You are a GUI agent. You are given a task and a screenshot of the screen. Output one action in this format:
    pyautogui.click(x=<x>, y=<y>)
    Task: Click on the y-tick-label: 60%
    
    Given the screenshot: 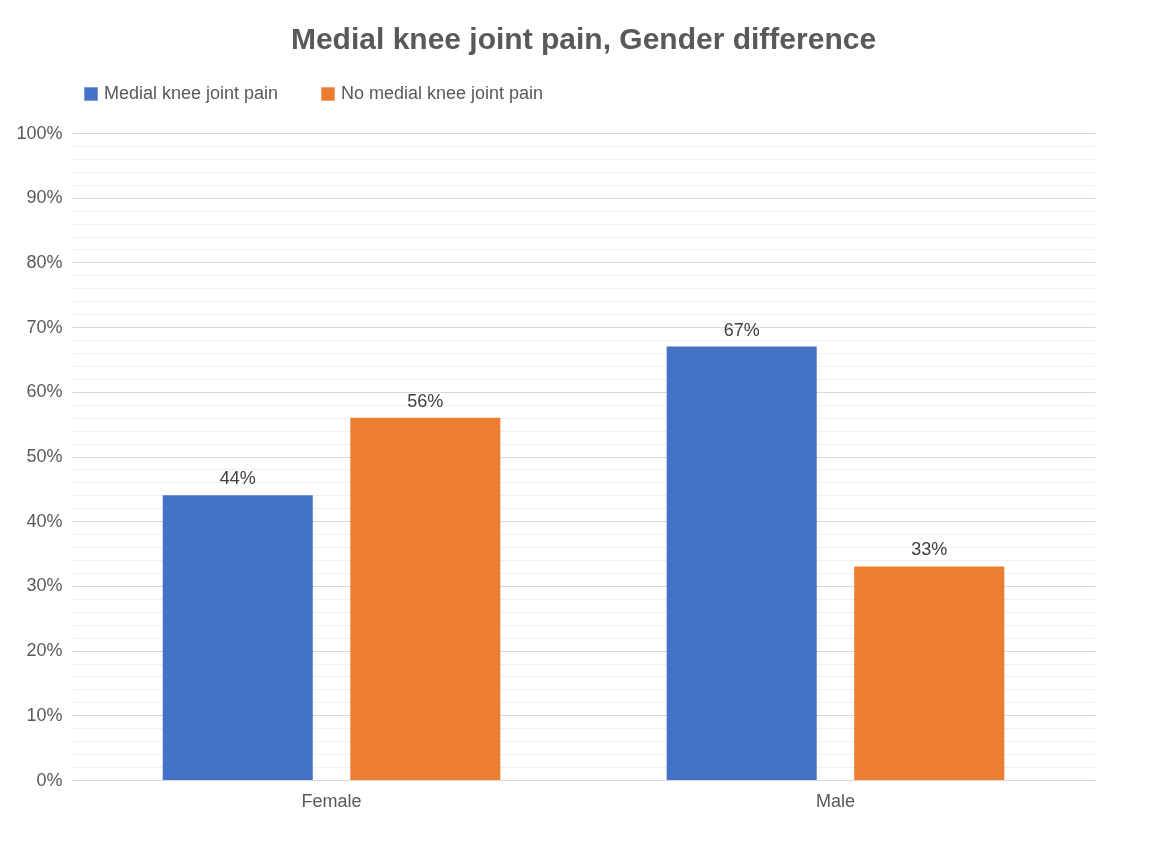 What is the action you would take?
    pyautogui.click(x=44, y=391)
    